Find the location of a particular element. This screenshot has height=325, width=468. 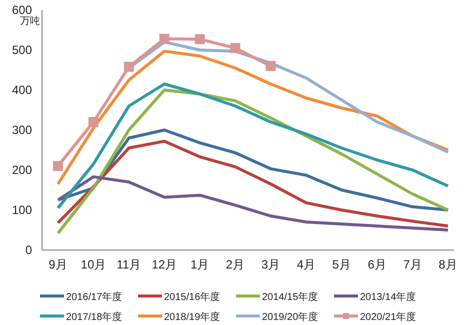

x-tick-label: 10月 is located at coordinates (93, 265).